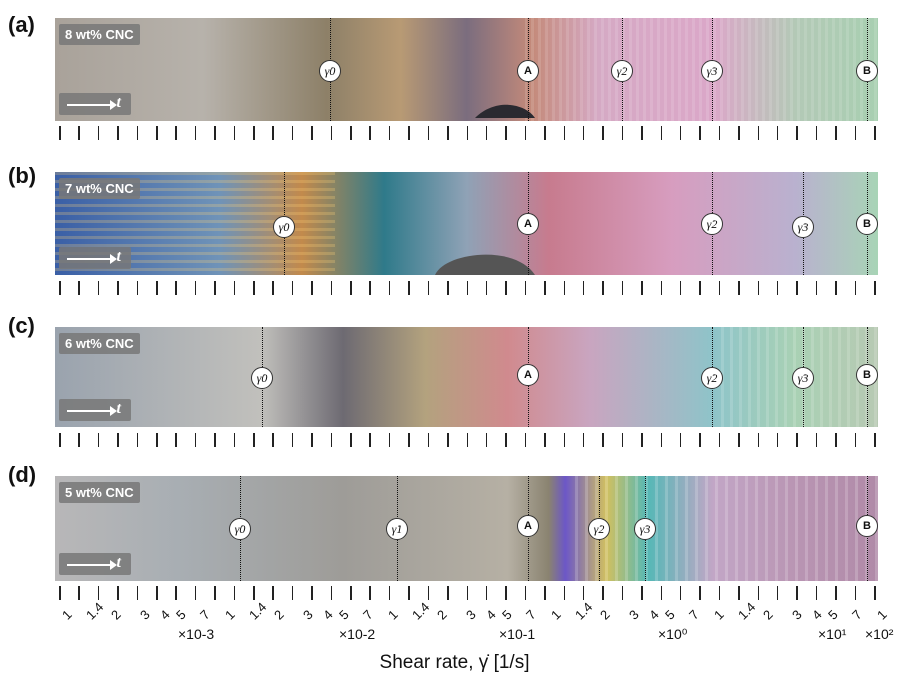 Image resolution: width=909 pixels, height=684 pixels. I want to click on tick-label: 7, so click(530, 614).